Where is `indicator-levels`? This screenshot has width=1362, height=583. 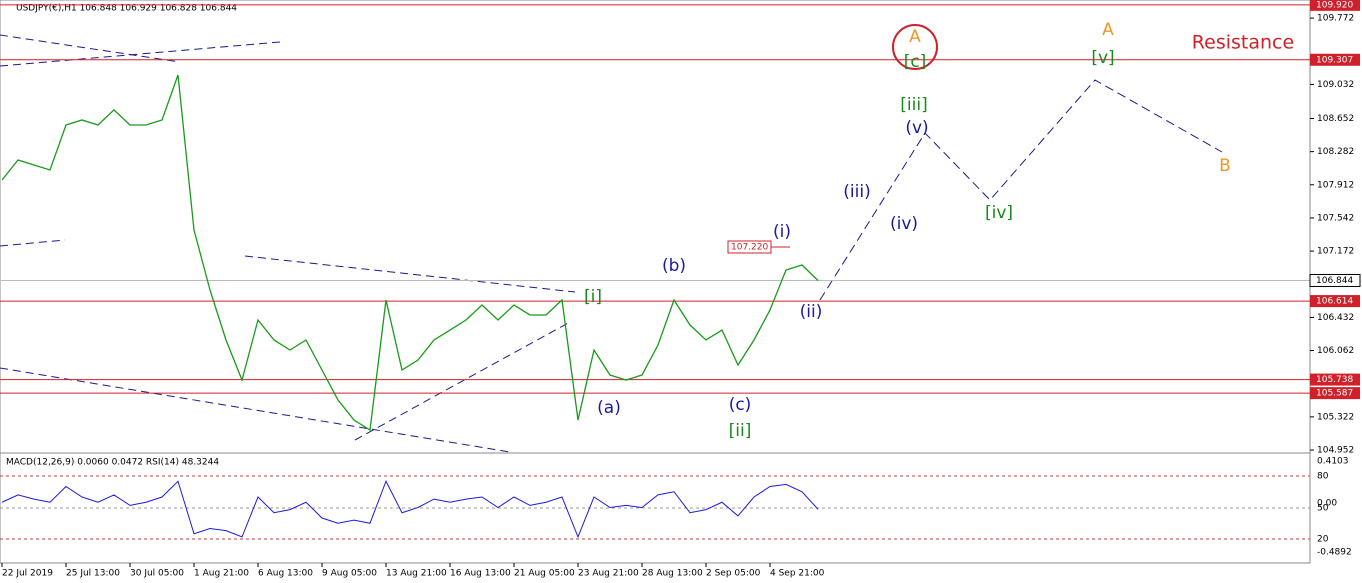 indicator-levels is located at coordinates (655, 507).